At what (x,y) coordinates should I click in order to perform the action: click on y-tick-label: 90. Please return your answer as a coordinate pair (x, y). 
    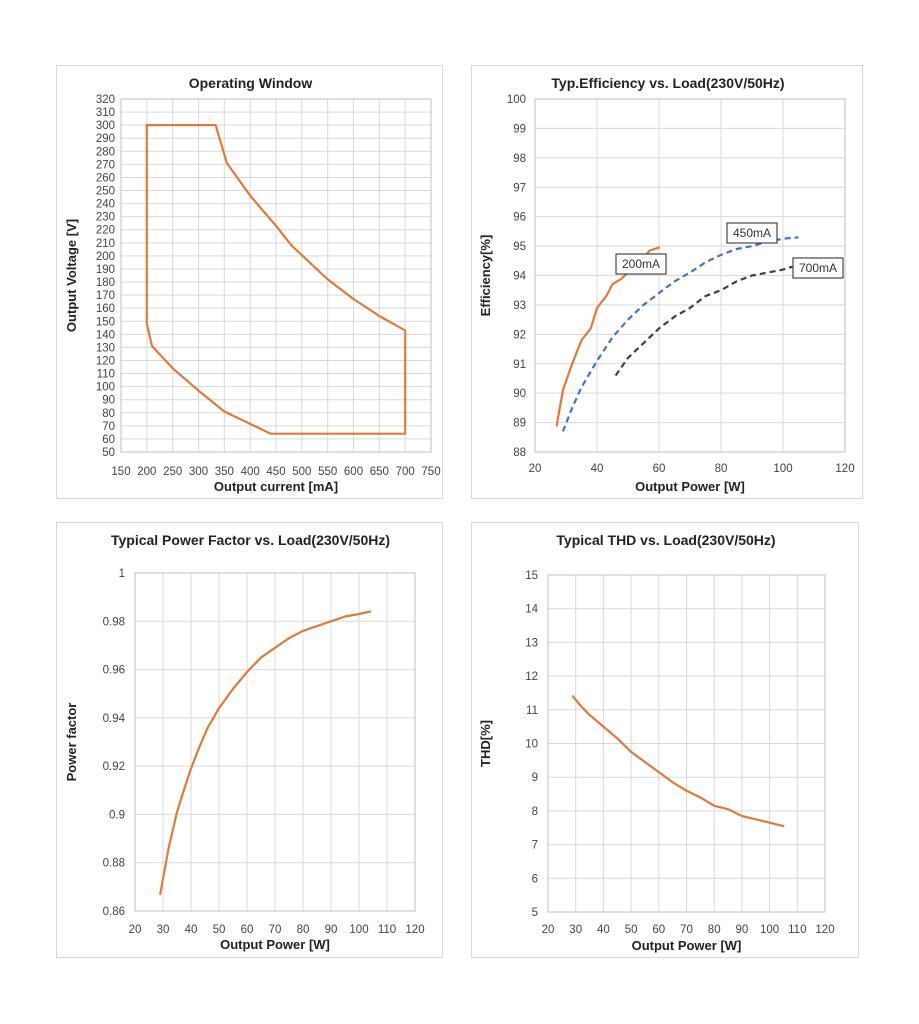
    Looking at the image, I should click on (108, 401).